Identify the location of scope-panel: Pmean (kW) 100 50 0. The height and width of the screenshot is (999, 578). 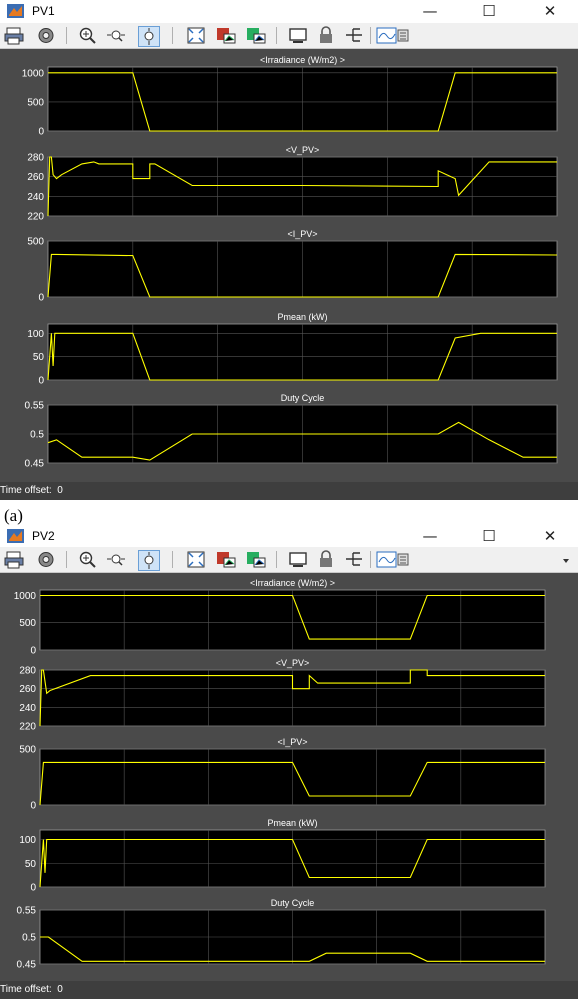
(292, 349).